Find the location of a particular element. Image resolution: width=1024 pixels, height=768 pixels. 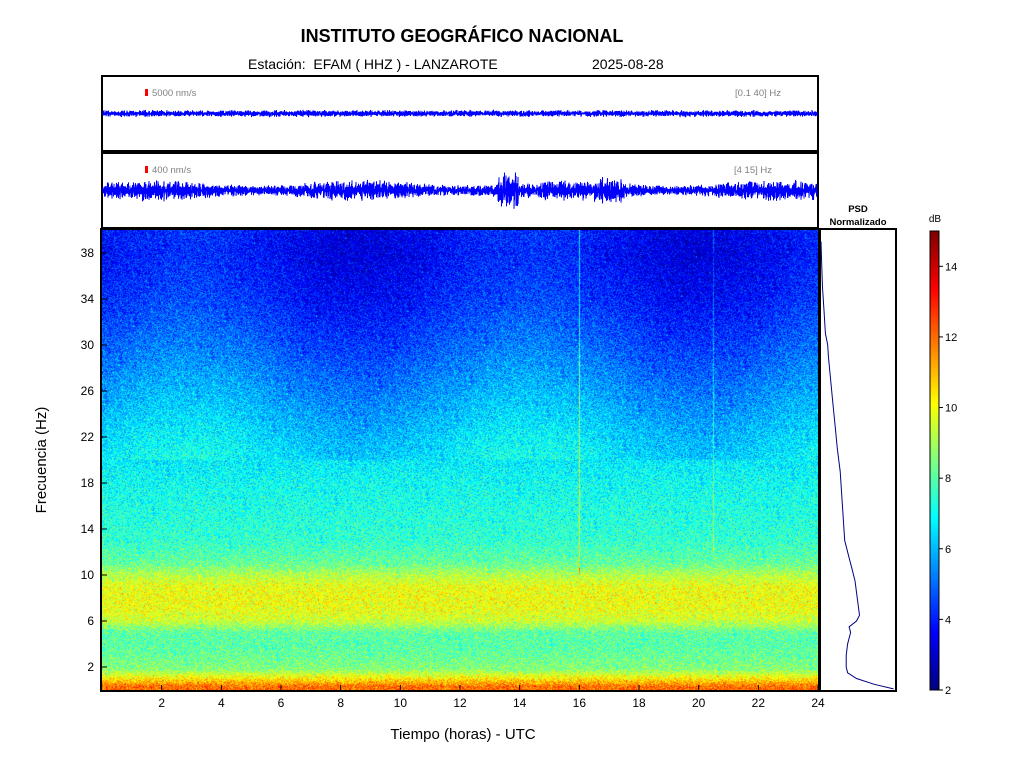

colorbar-ticks: 2 4 6 8 10 12 14 is located at coordinates (948, 479).